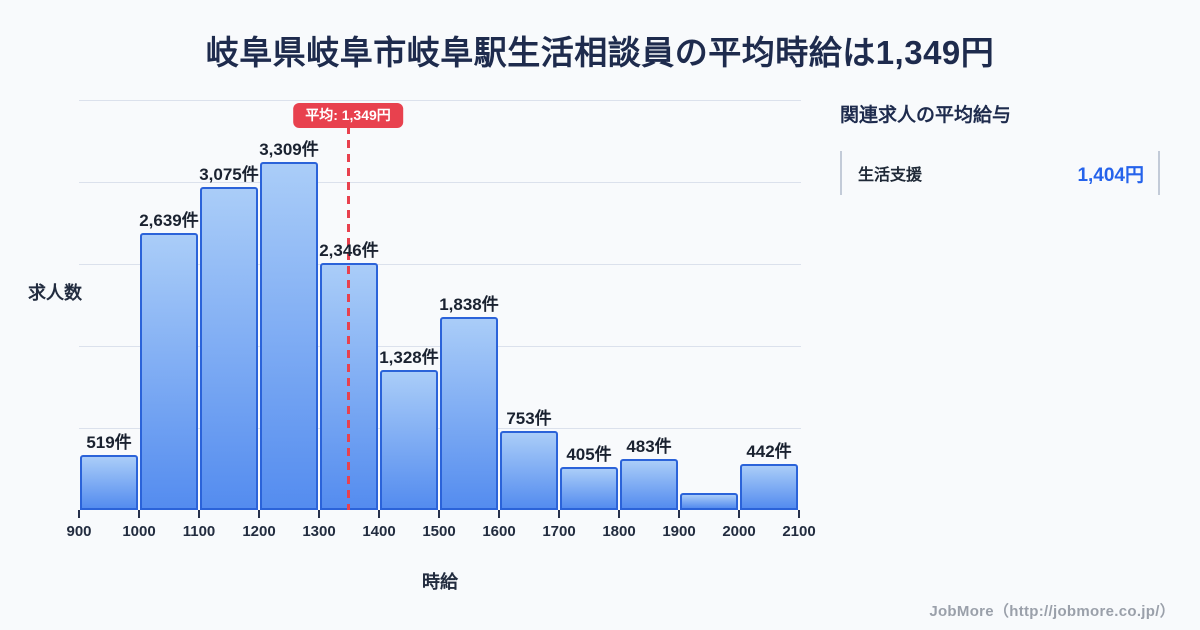 The width and height of the screenshot is (1200, 630). Describe the element at coordinates (409, 357) in the screenshot. I see `bar-value-label: 1,328件` at that location.